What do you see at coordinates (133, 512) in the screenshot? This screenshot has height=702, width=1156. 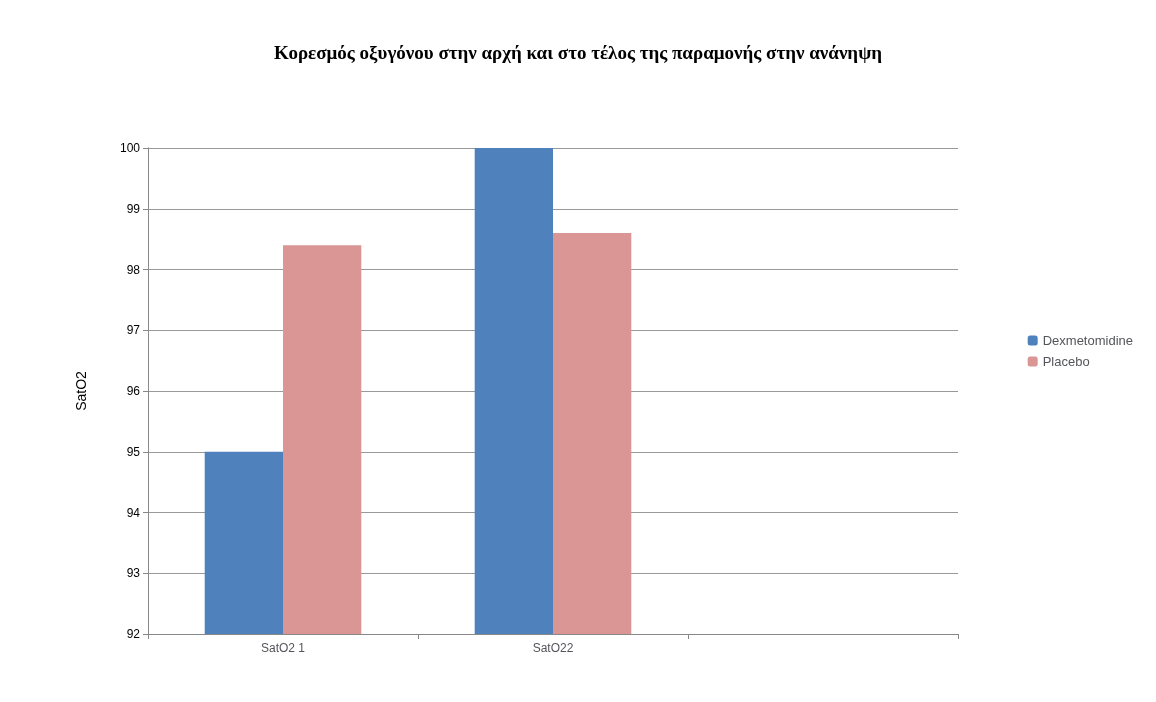 I see `y-tick-label: 94` at bounding box center [133, 512].